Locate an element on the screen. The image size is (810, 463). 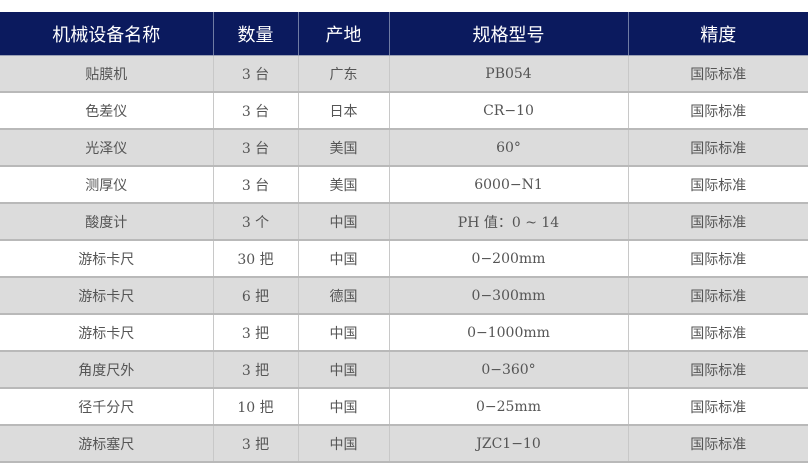
cell-quantity: 6 把 is located at coordinates (256, 296).